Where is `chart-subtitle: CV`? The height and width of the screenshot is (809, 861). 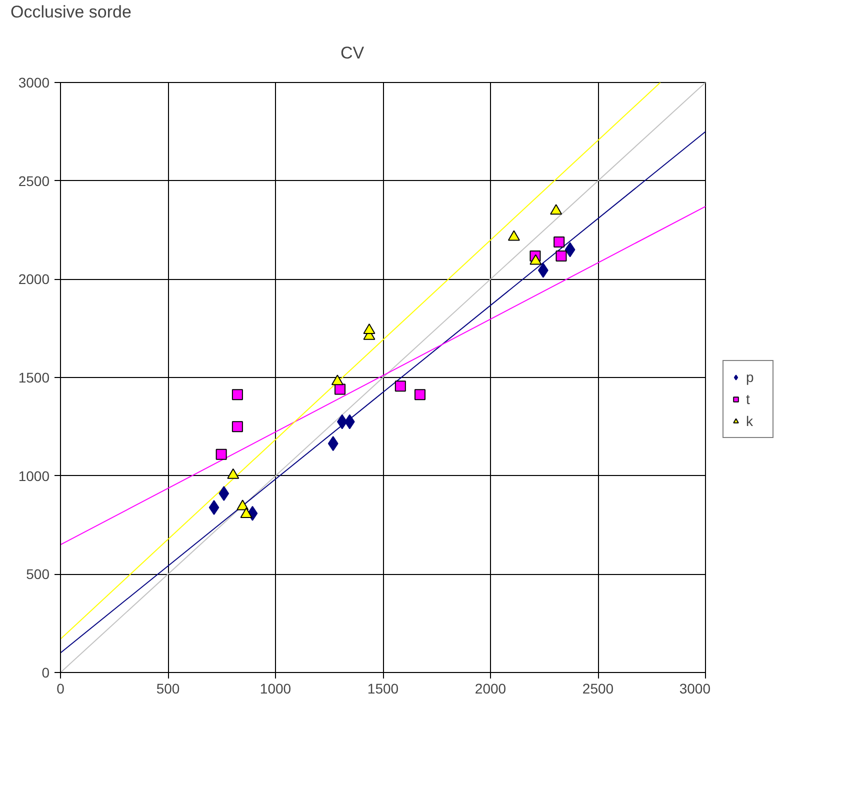
chart-subtitle: CV is located at coordinates (352, 53).